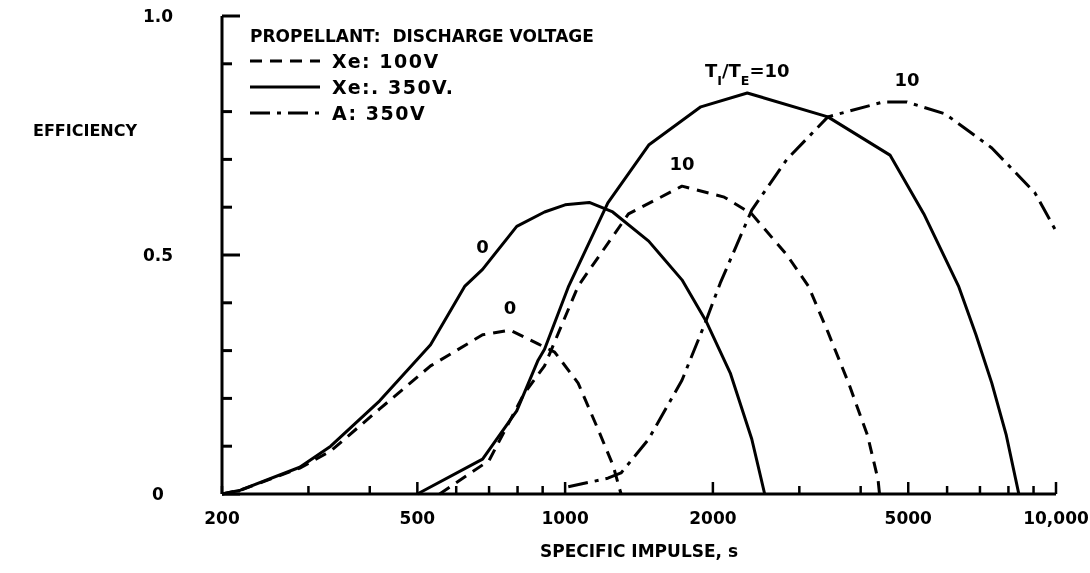 Image resolution: width=1090 pixels, height=573 pixels. Describe the element at coordinates (158, 254) in the screenshot. I see `y-tick-label: 0.5` at that location.